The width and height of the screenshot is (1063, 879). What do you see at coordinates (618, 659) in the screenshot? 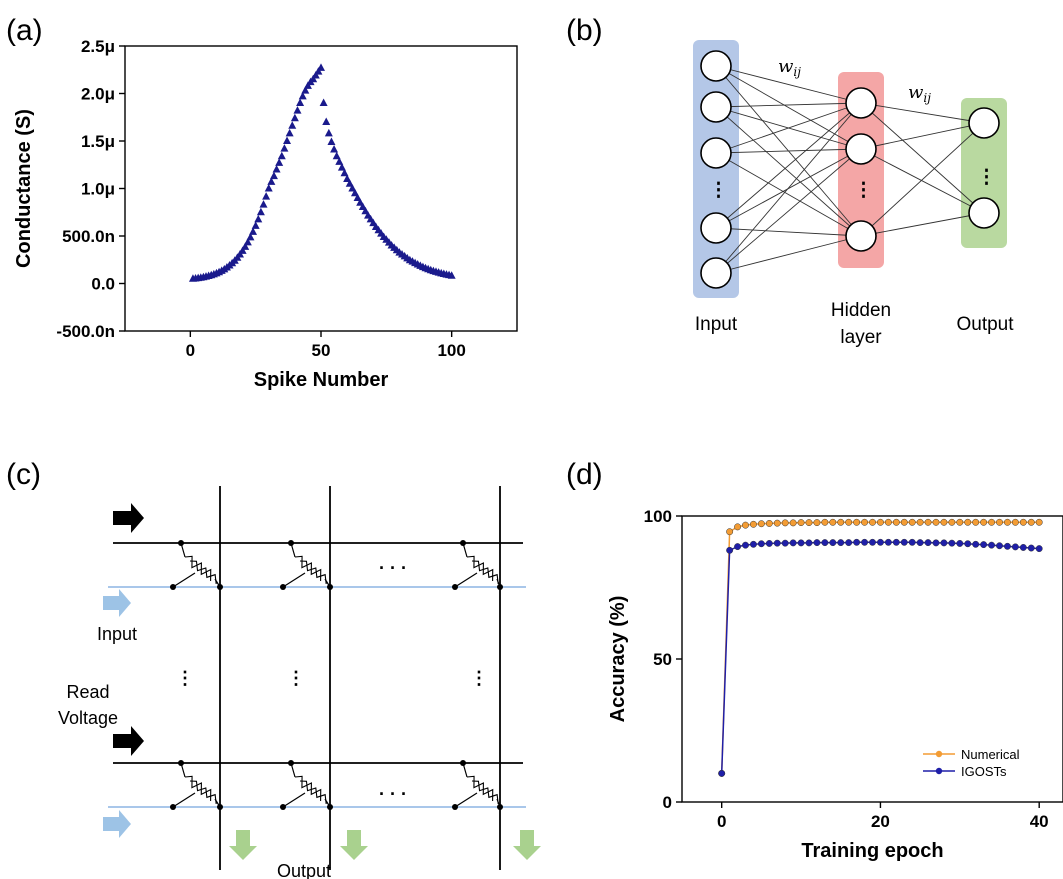
I see `y-axis-title: Accuracy (%)` at bounding box center [618, 659].